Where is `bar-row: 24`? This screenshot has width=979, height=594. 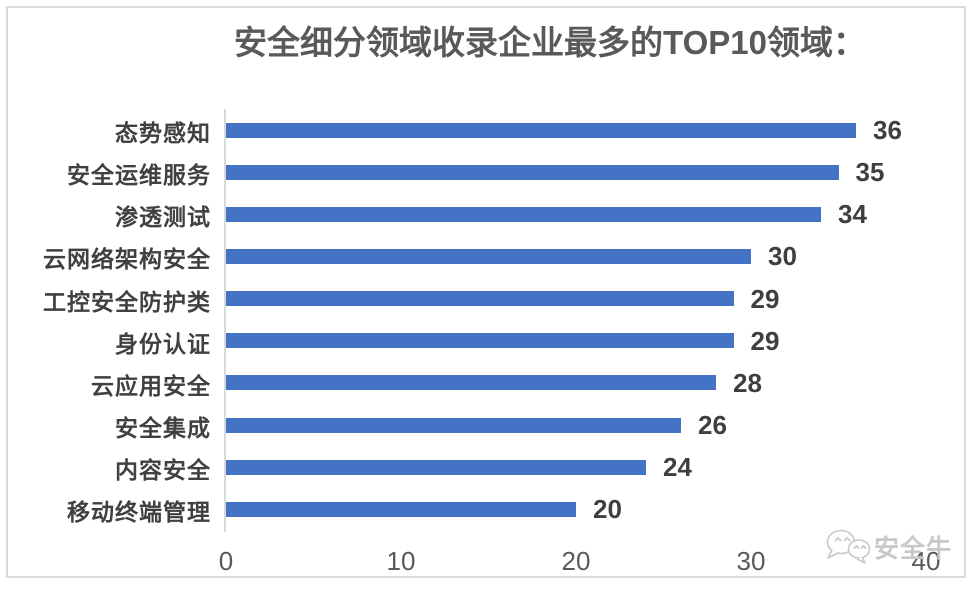 bar-row: 24 is located at coordinates (576, 467).